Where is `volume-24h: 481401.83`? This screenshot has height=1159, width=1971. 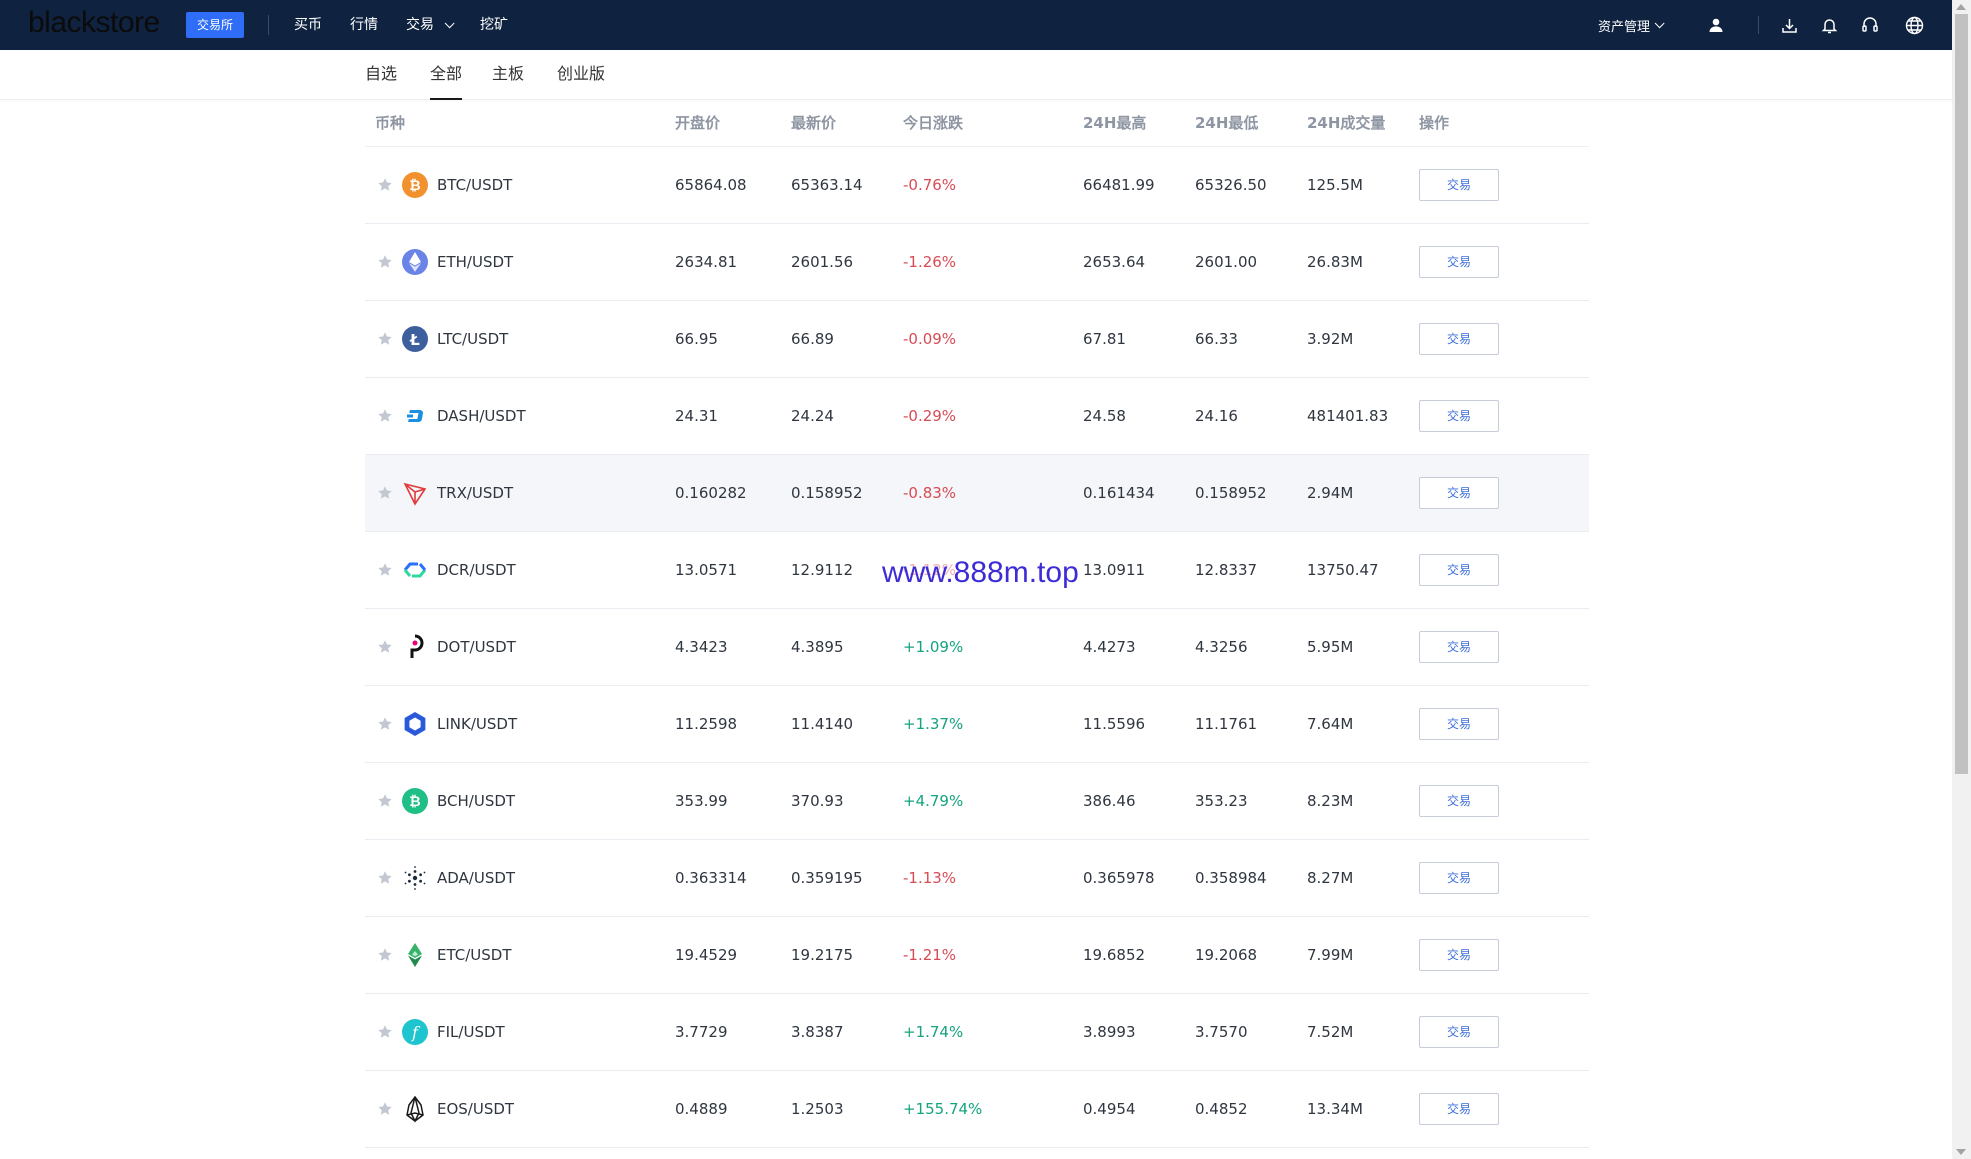
volume-24h: 481401.83 is located at coordinates (1348, 416).